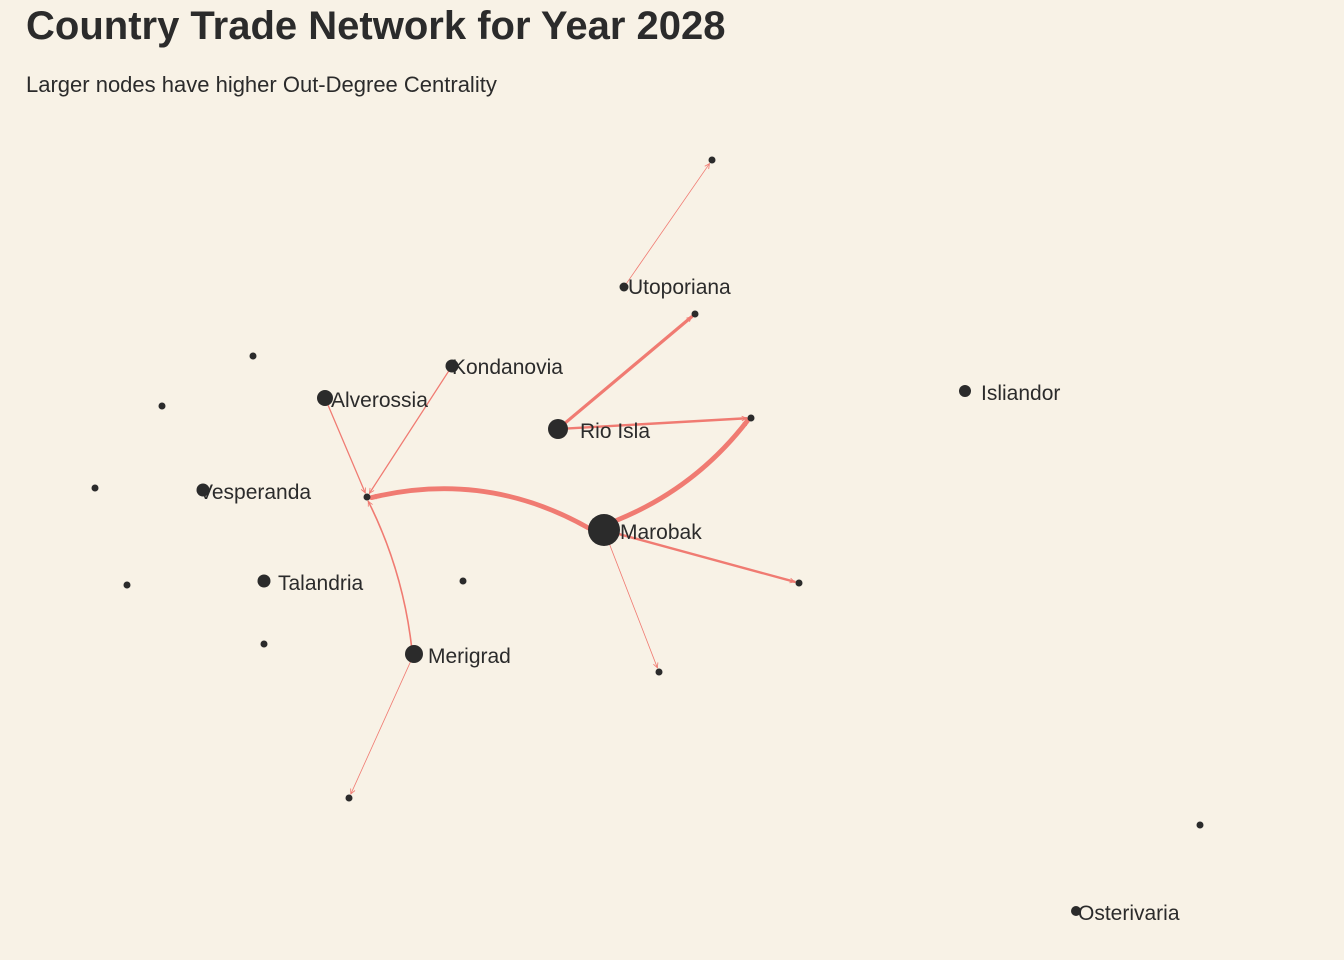 The width and height of the screenshot is (1344, 960). I want to click on edge-marobak-to-n_sink, so click(480, 508).